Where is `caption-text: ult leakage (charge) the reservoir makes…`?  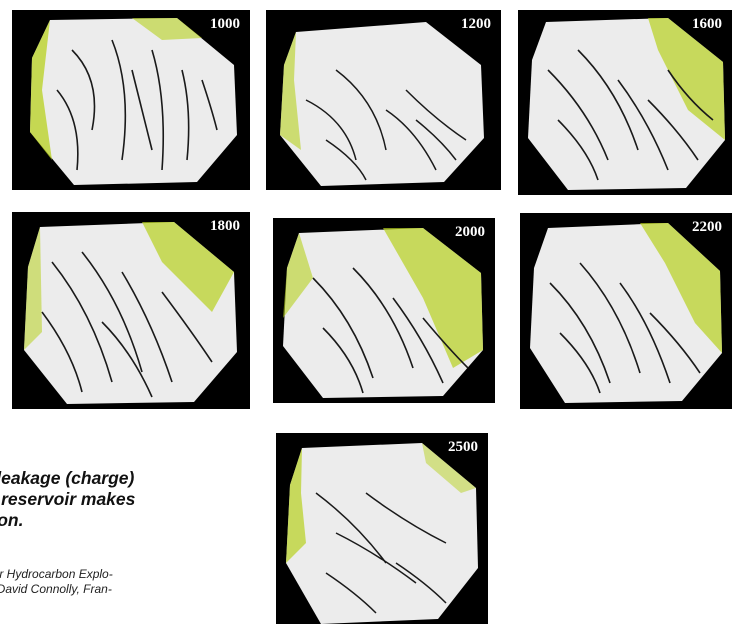 caption-text: ult leakage (charge) the reservoir makes… is located at coordinates (120, 508).